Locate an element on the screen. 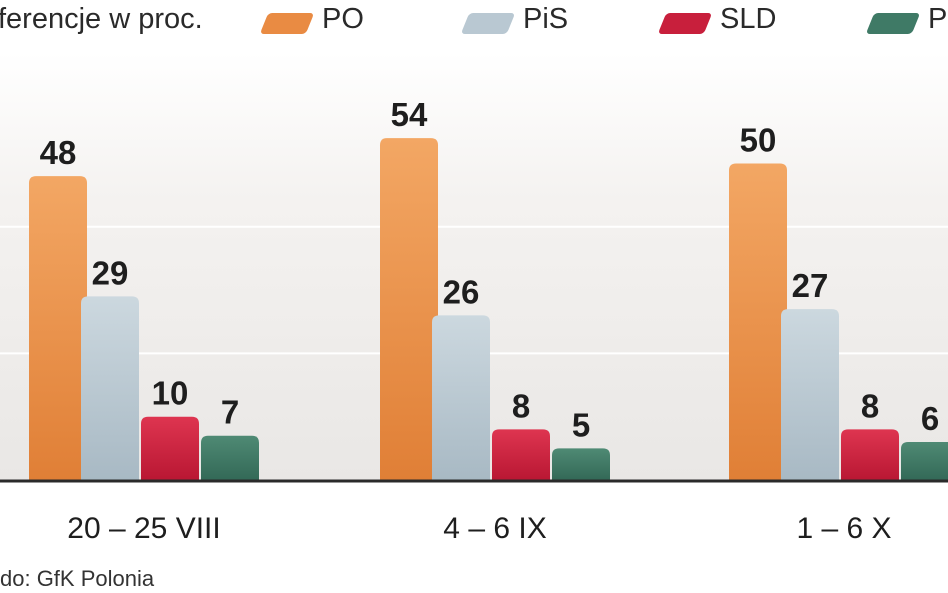  bar-value-label: 27 is located at coordinates (810, 285).